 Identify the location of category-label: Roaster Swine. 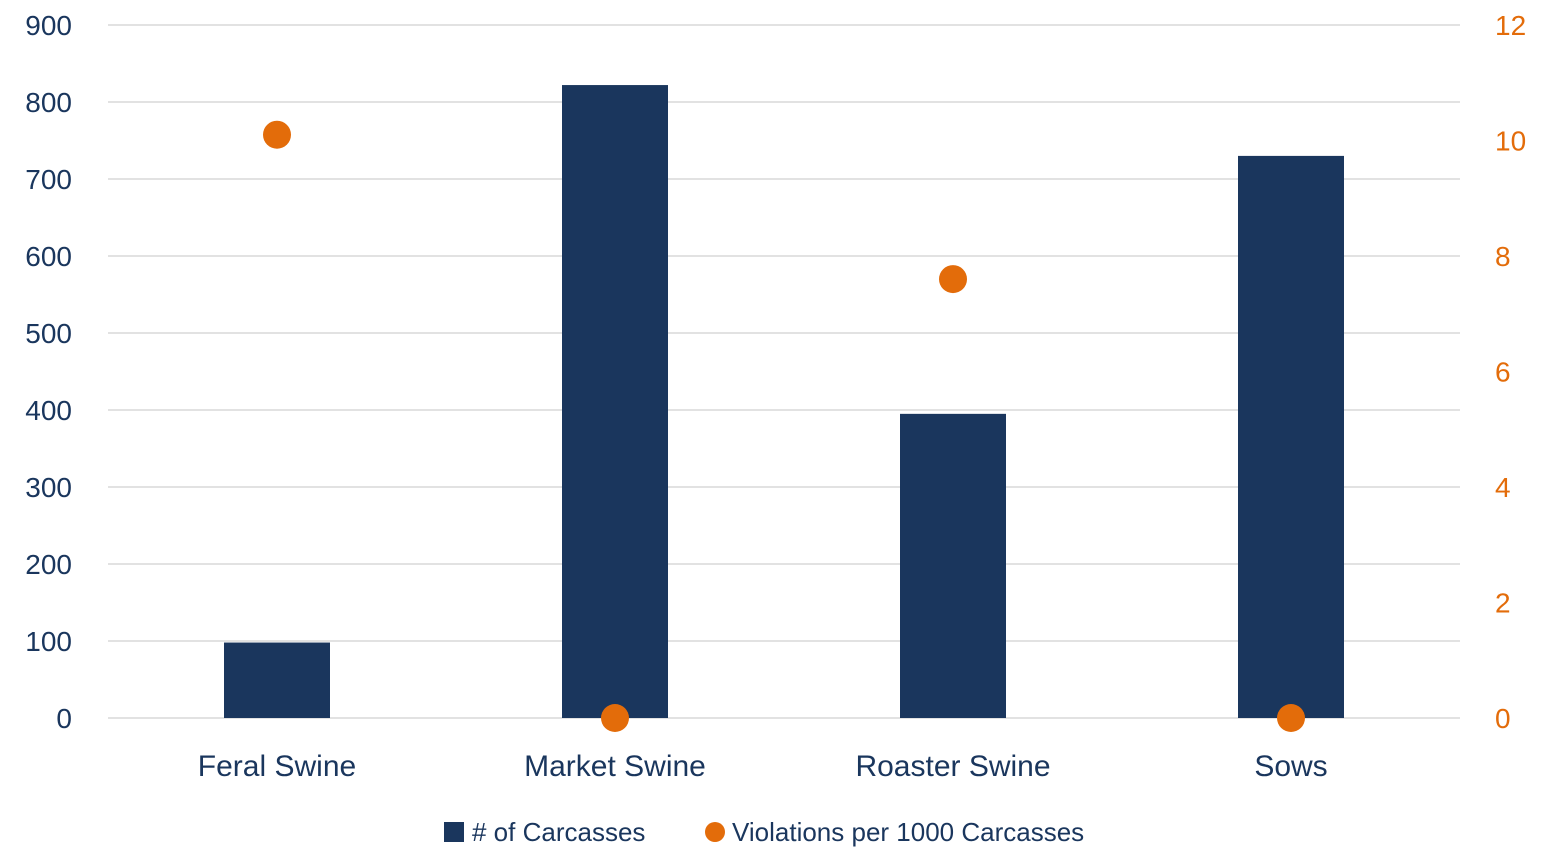
(952, 766).